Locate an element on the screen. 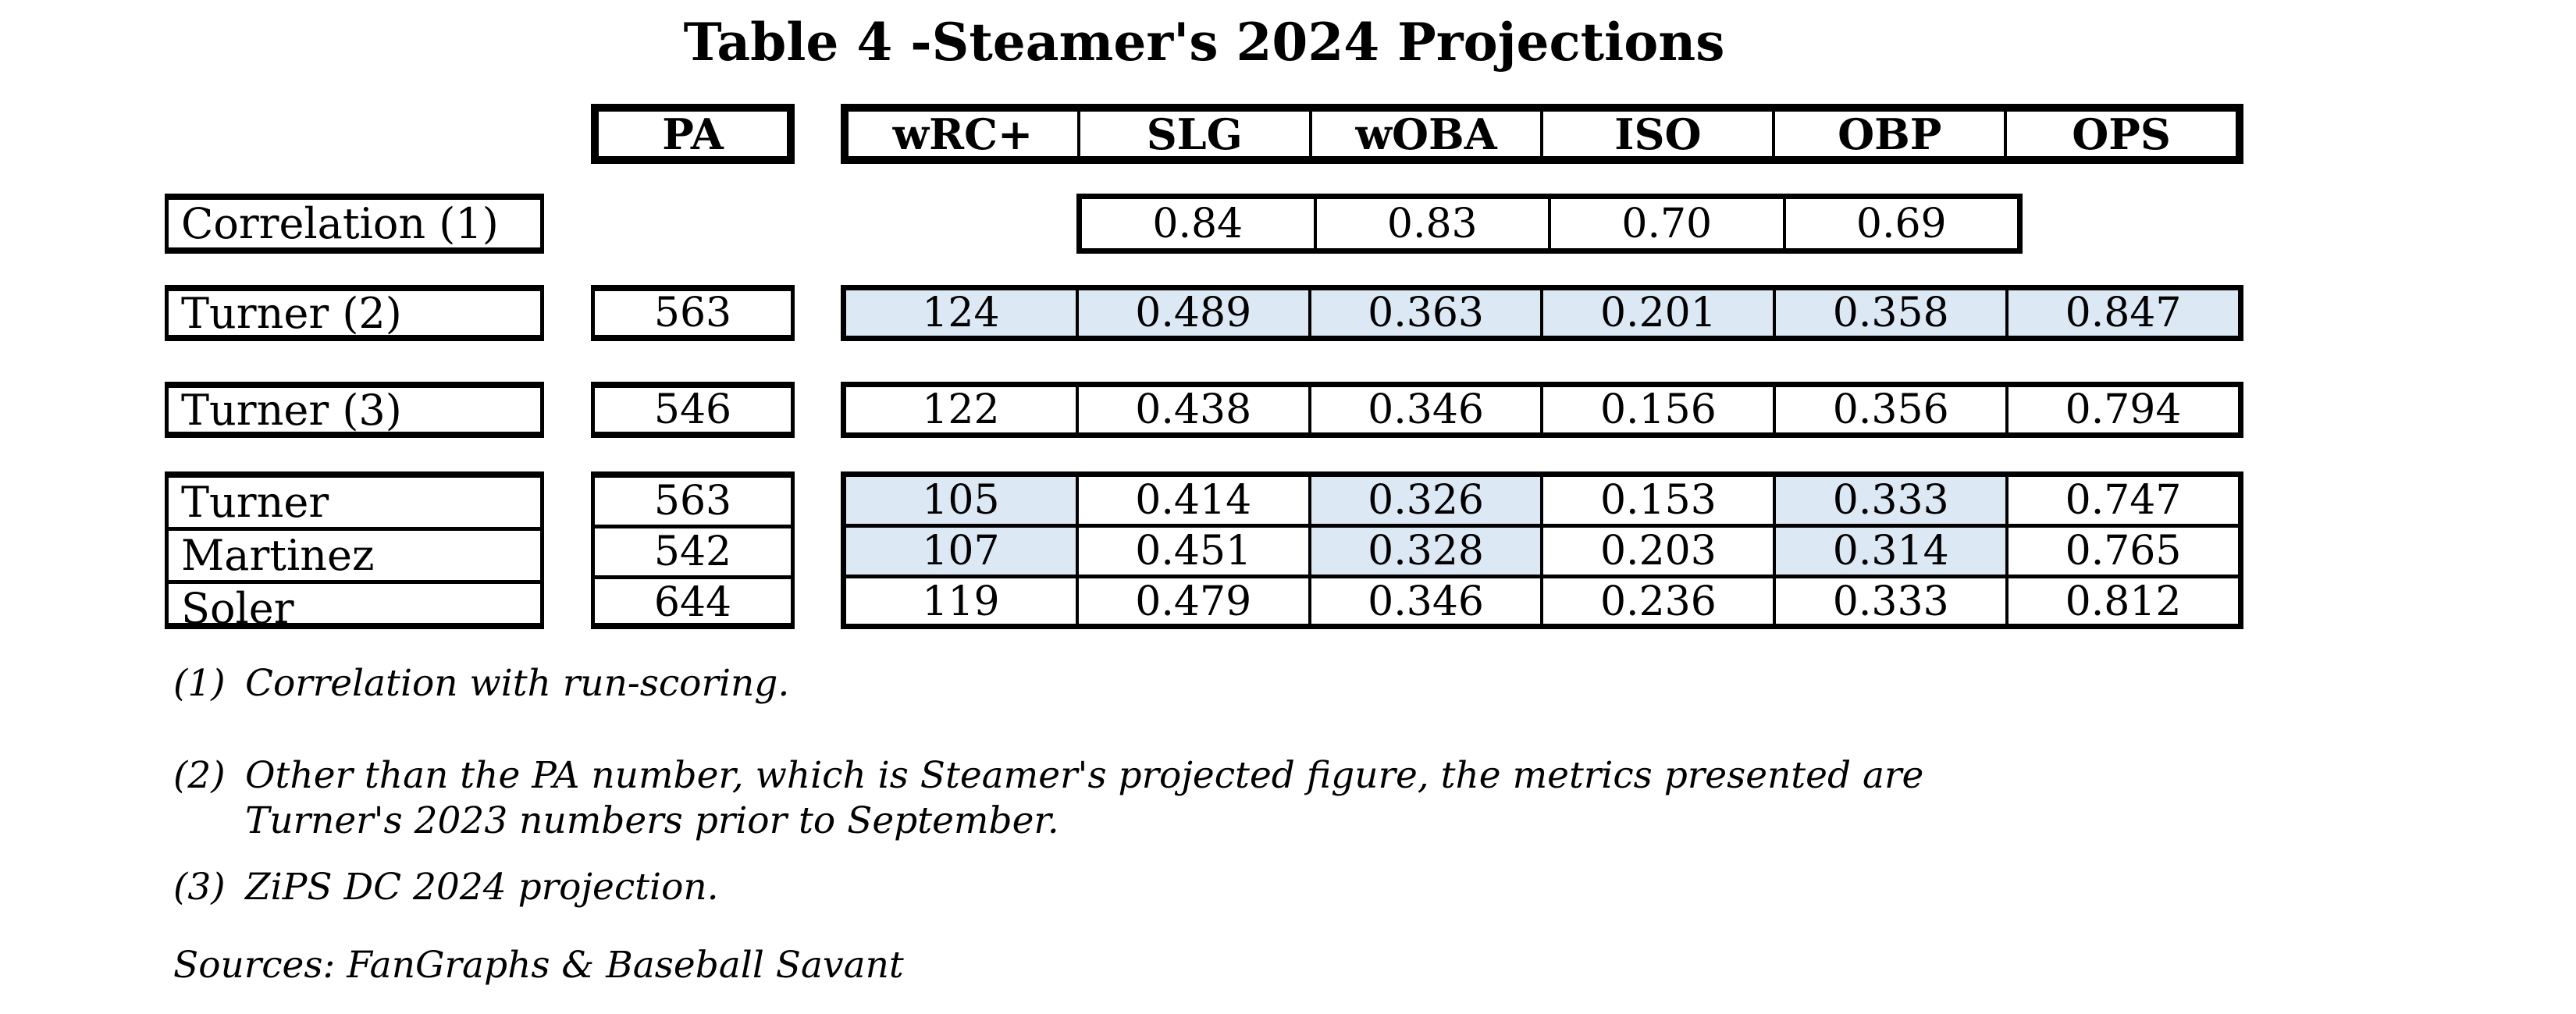 This screenshot has width=2576, height=1014. metrics-row-turner-2: 124 0.489 0.363 0.201 0.358 0.847 is located at coordinates (1542, 313).